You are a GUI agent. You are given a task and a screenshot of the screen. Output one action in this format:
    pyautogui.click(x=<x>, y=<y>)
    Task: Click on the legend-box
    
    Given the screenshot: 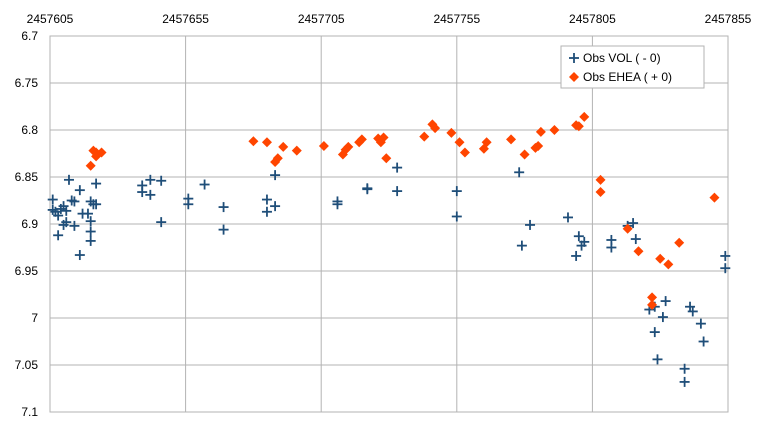 What is the action you would take?
    pyautogui.click(x=632, y=67)
    